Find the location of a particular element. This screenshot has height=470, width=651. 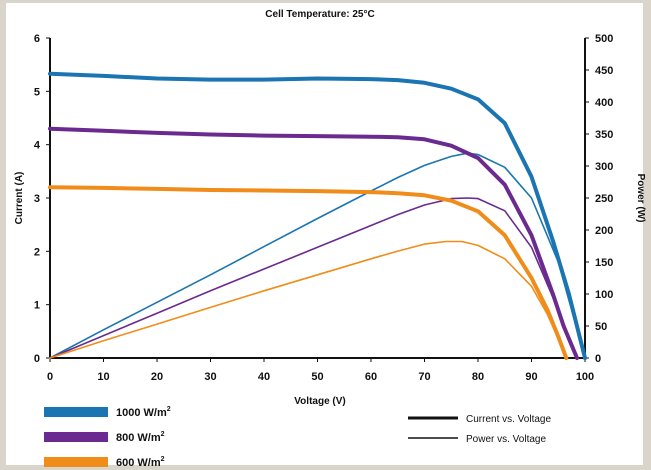

legend-style-label-1: Power vs. Voltage is located at coordinates (506, 439).